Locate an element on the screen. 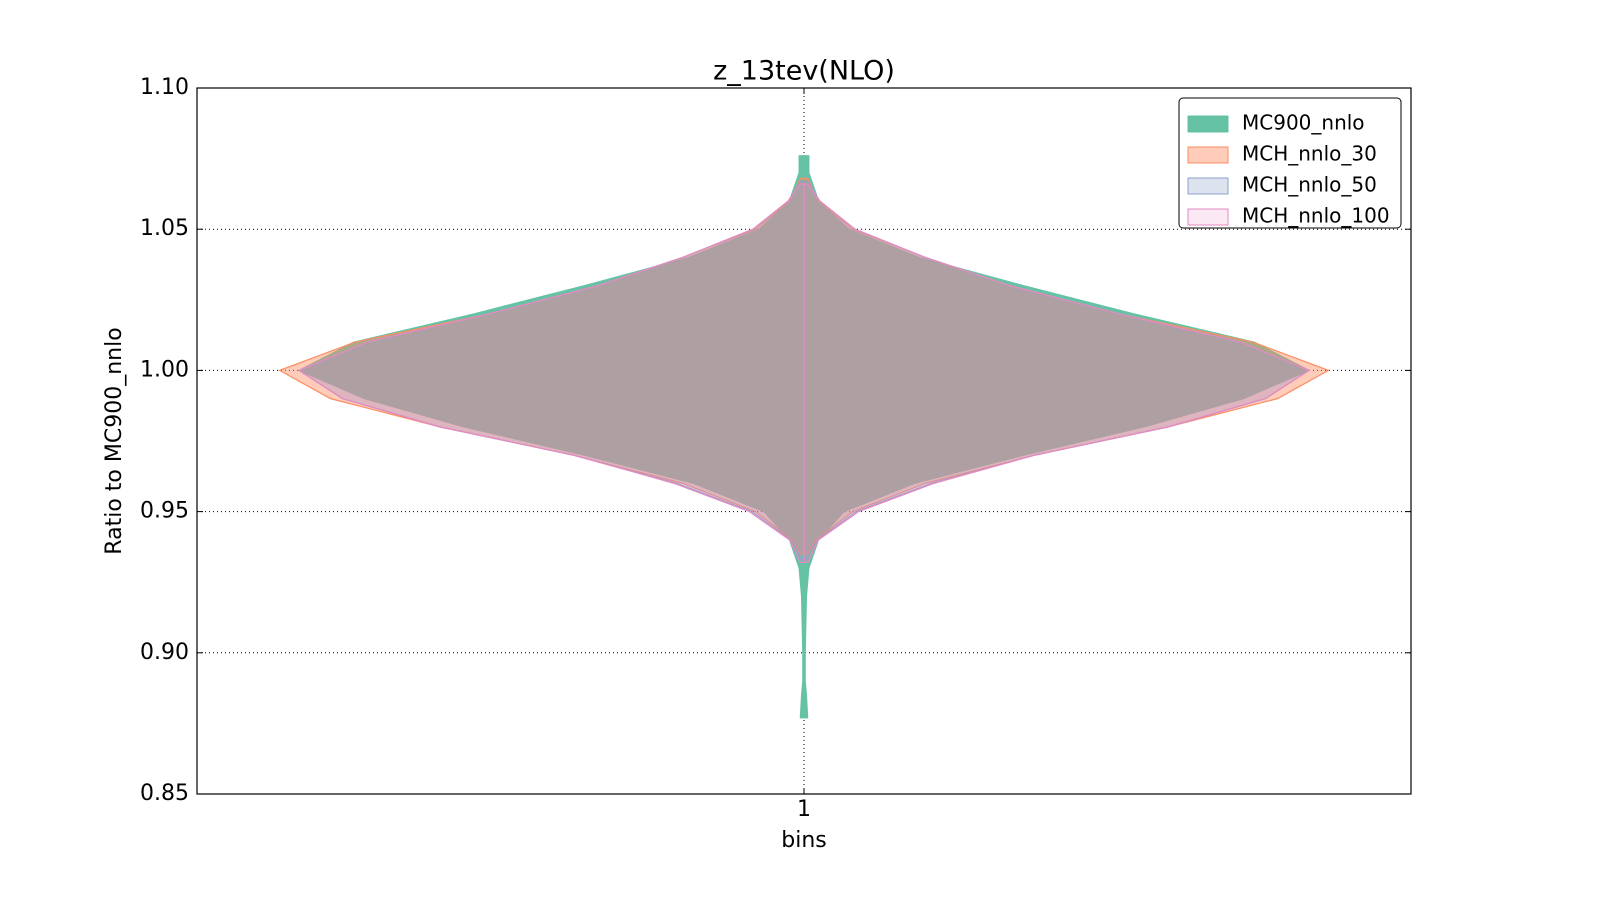  legend-label: MC900_nnlo is located at coordinates (1303, 123).